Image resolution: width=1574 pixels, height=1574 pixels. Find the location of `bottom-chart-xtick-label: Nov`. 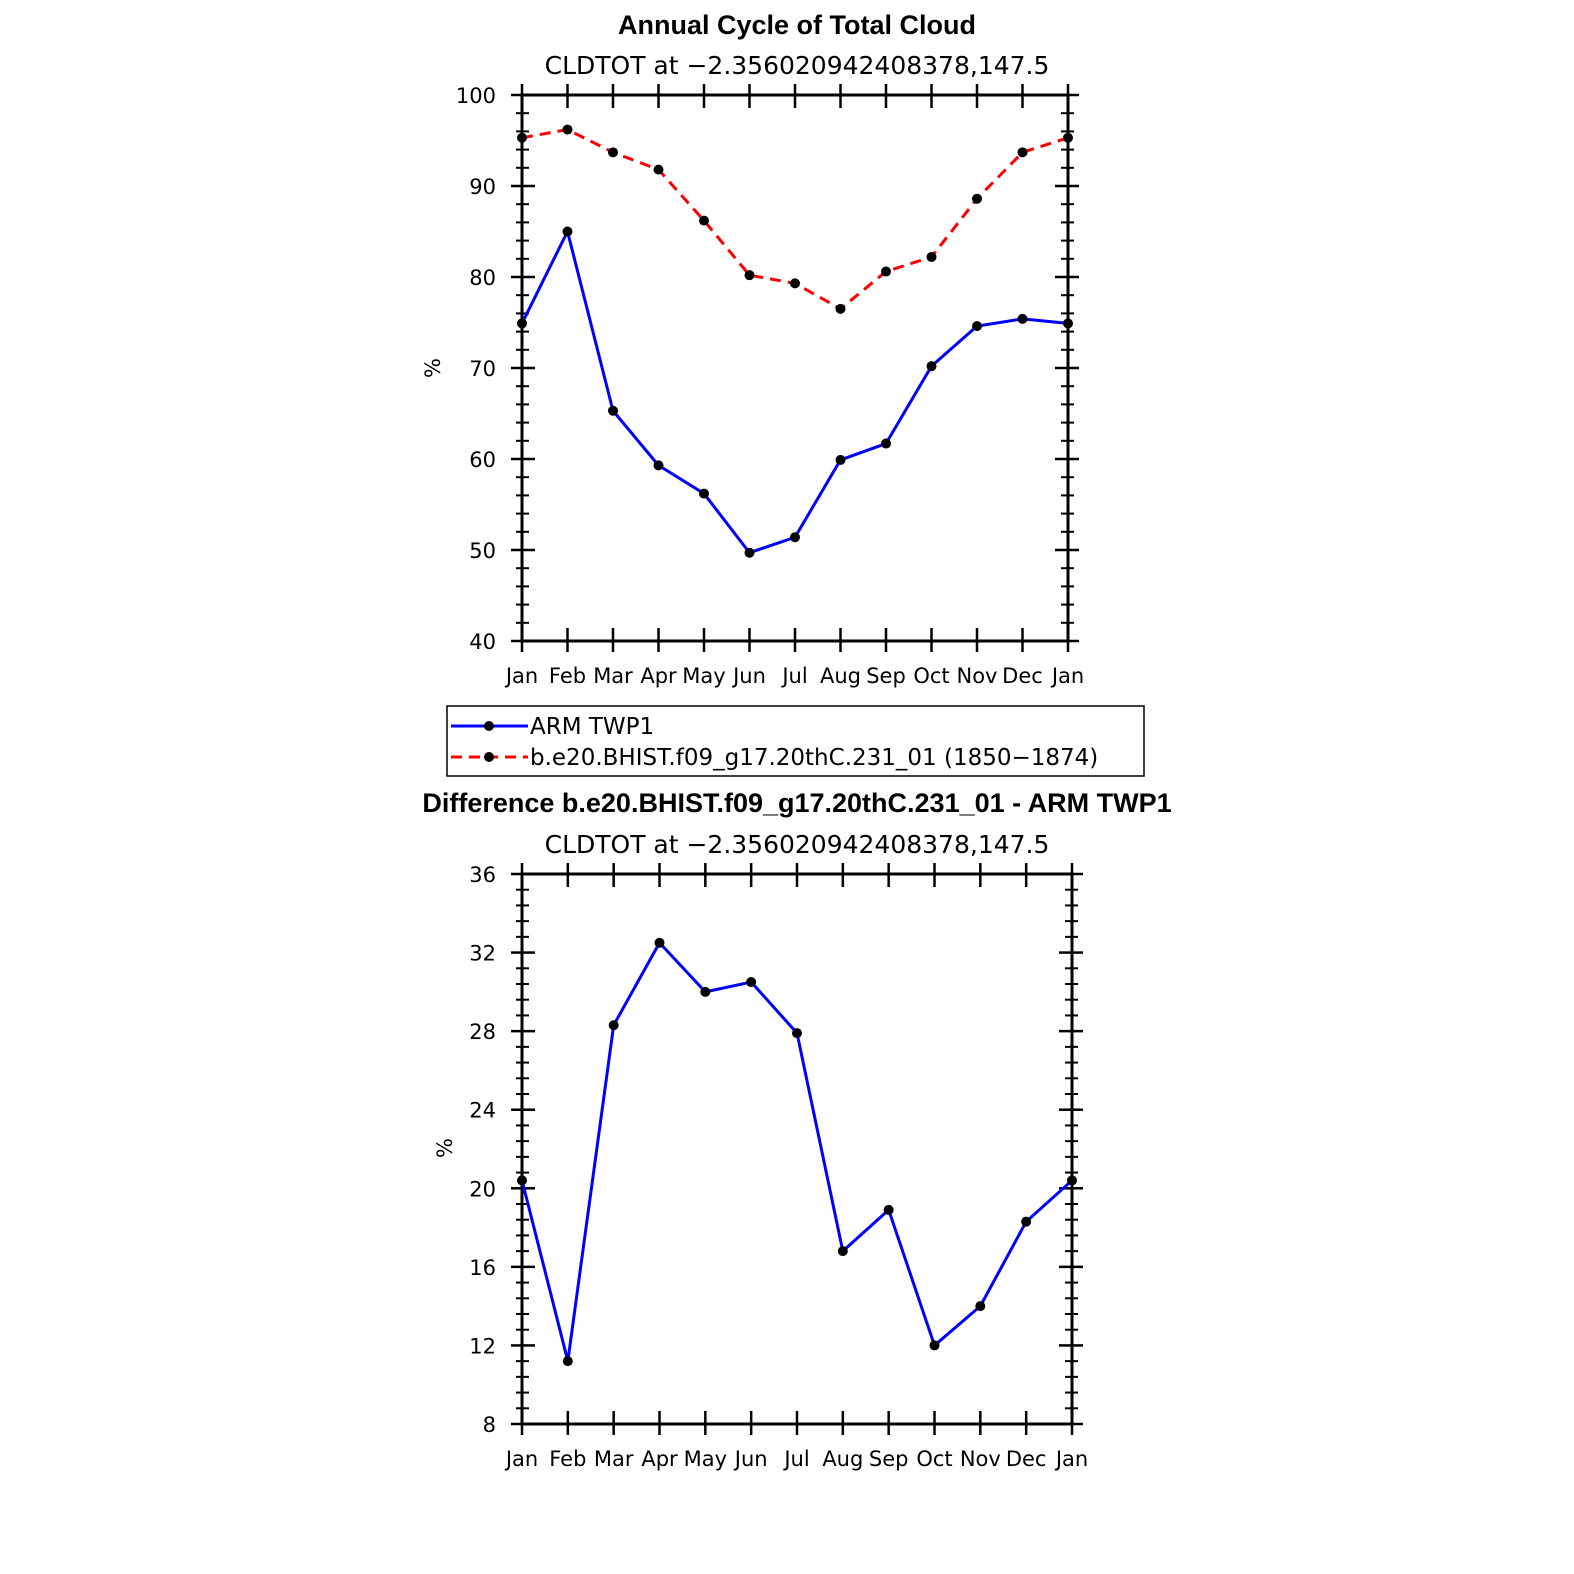

bottom-chart-xtick-label: Nov is located at coordinates (980, 1459).